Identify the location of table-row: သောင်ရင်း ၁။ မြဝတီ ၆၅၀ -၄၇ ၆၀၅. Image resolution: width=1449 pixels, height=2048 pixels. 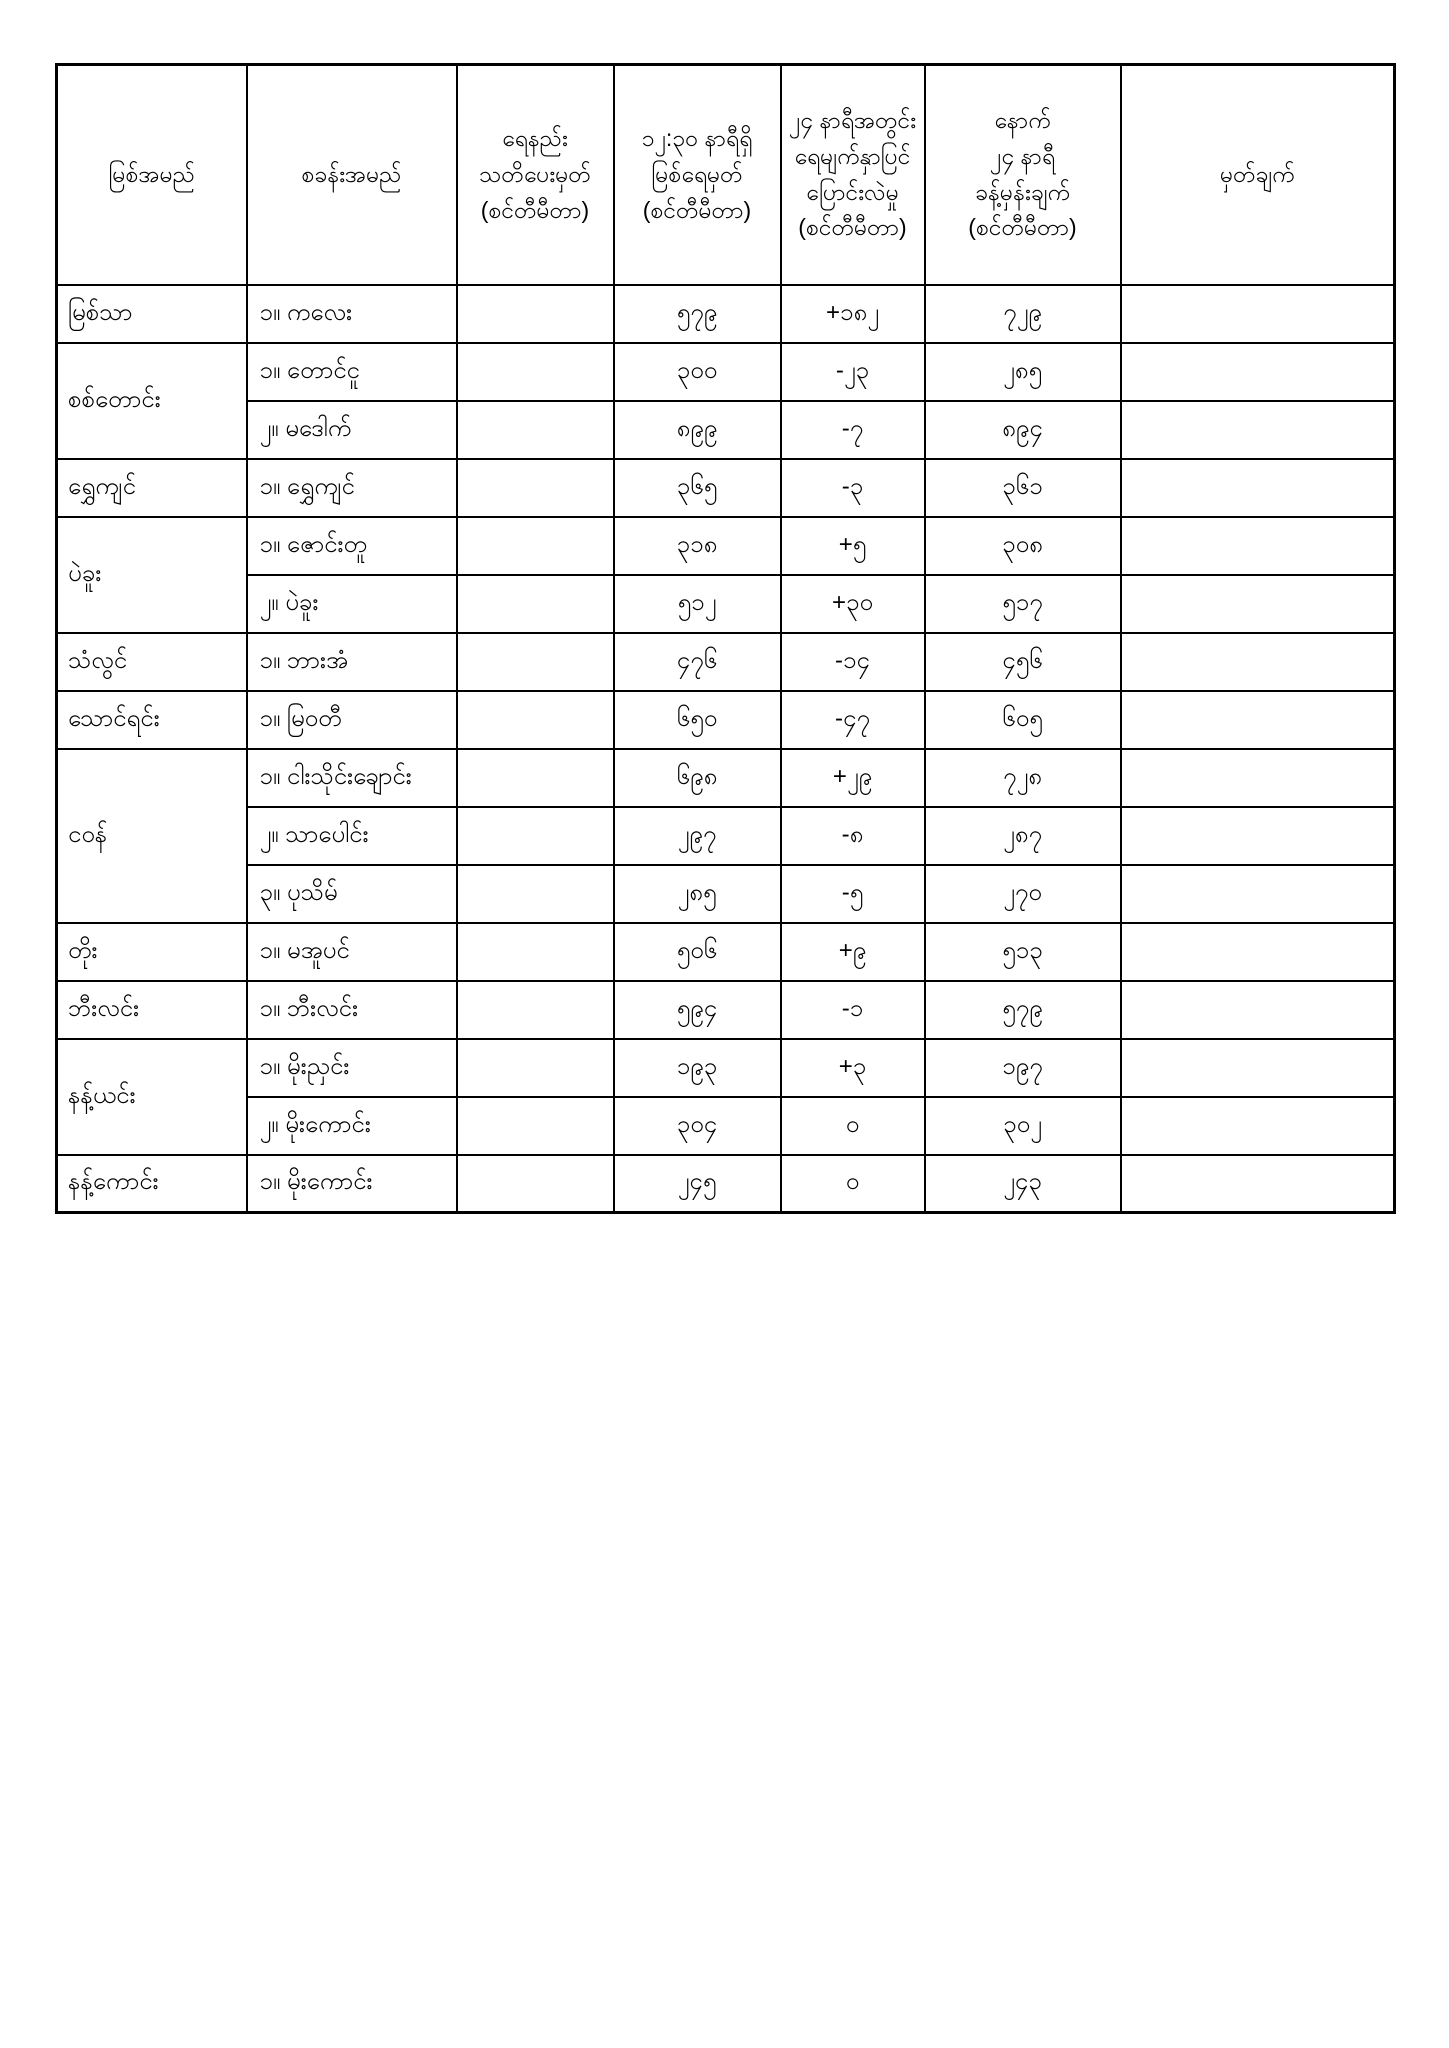
(725, 719).